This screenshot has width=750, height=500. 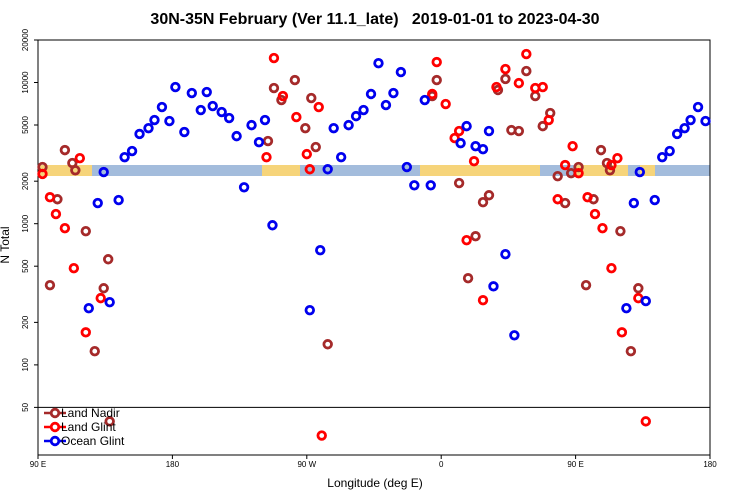 I want to click on ocean-band, so click(x=374, y=170).